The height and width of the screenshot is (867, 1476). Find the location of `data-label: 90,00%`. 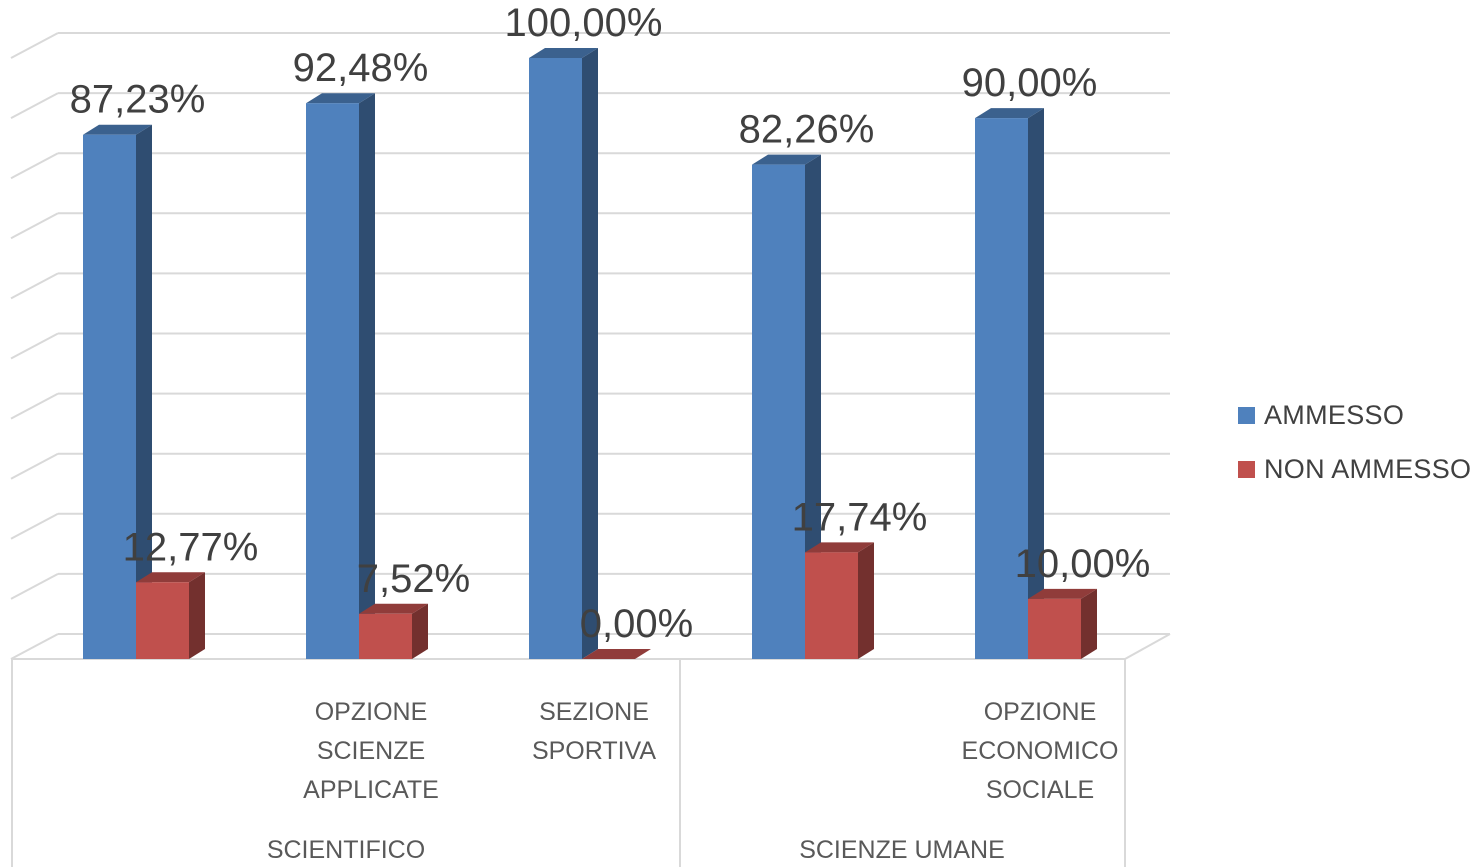

data-label: 90,00% is located at coordinates (1030, 83).